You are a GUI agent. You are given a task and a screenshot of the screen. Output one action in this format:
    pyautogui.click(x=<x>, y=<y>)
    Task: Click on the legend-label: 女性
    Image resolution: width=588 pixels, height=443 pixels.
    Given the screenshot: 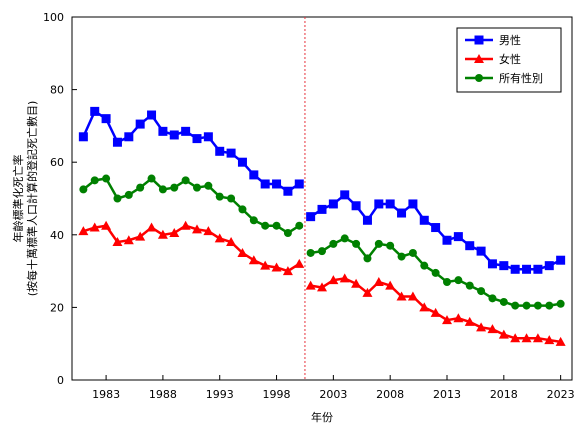 What is the action you would take?
    pyautogui.click(x=510, y=59)
    